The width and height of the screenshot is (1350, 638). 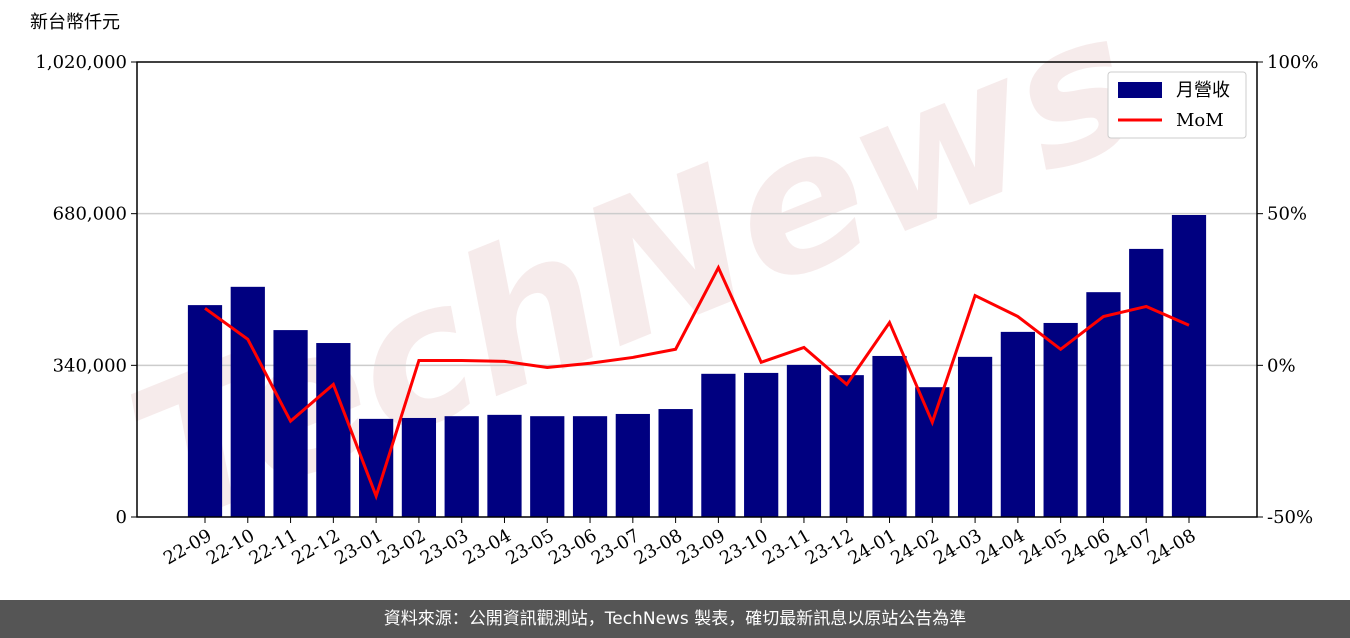 What do you see at coordinates (529, 547) in the screenshot?
I see `x-tick-label: 23-05` at bounding box center [529, 547].